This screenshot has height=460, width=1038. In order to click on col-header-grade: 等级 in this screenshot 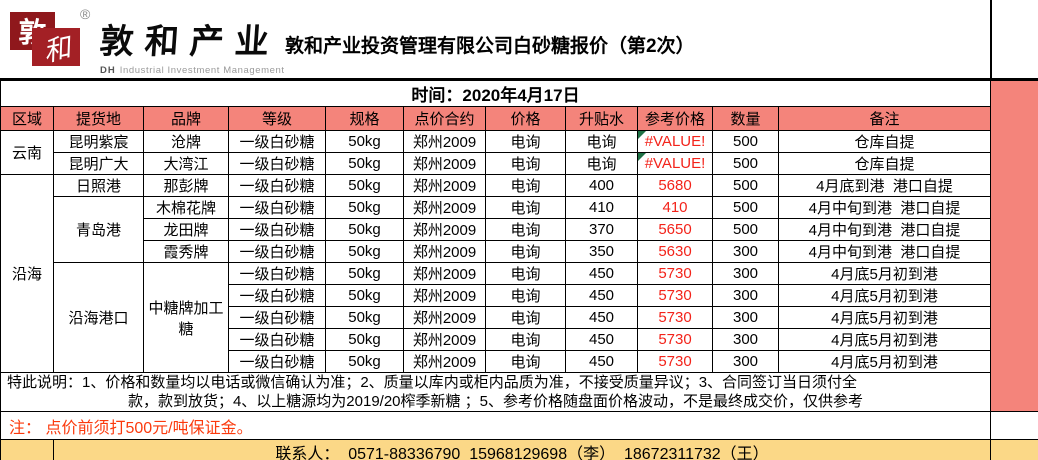, I will do `click(277, 118)`.